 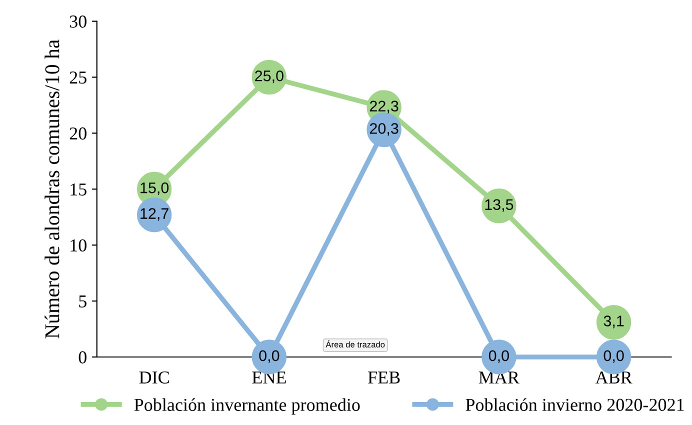 What do you see at coordinates (614, 322) in the screenshot?
I see `data-label: 3,1` at bounding box center [614, 322].